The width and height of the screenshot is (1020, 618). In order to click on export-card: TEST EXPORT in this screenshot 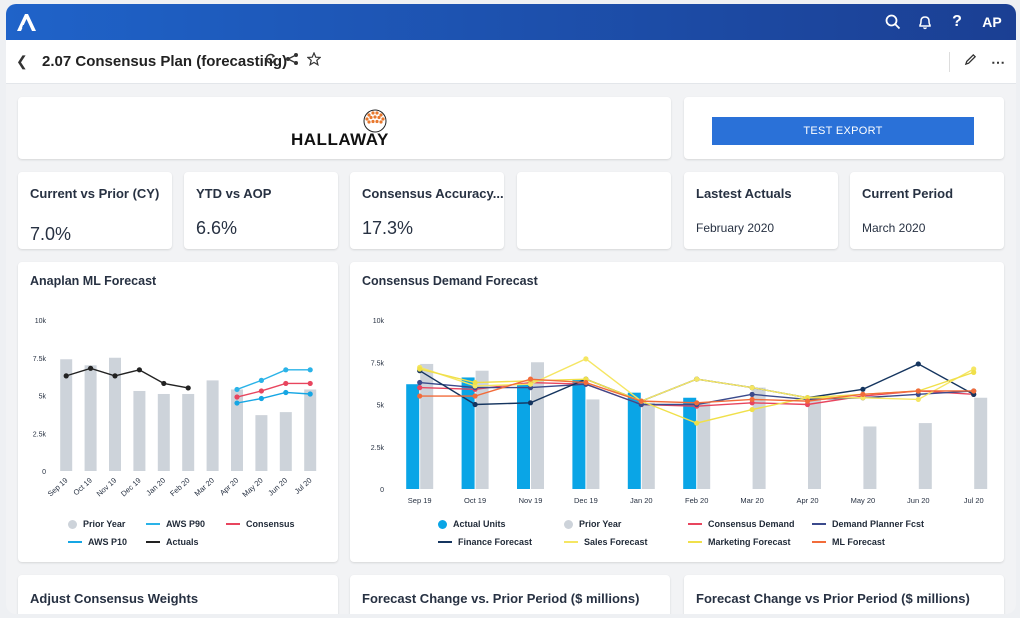, I will do `click(844, 128)`.